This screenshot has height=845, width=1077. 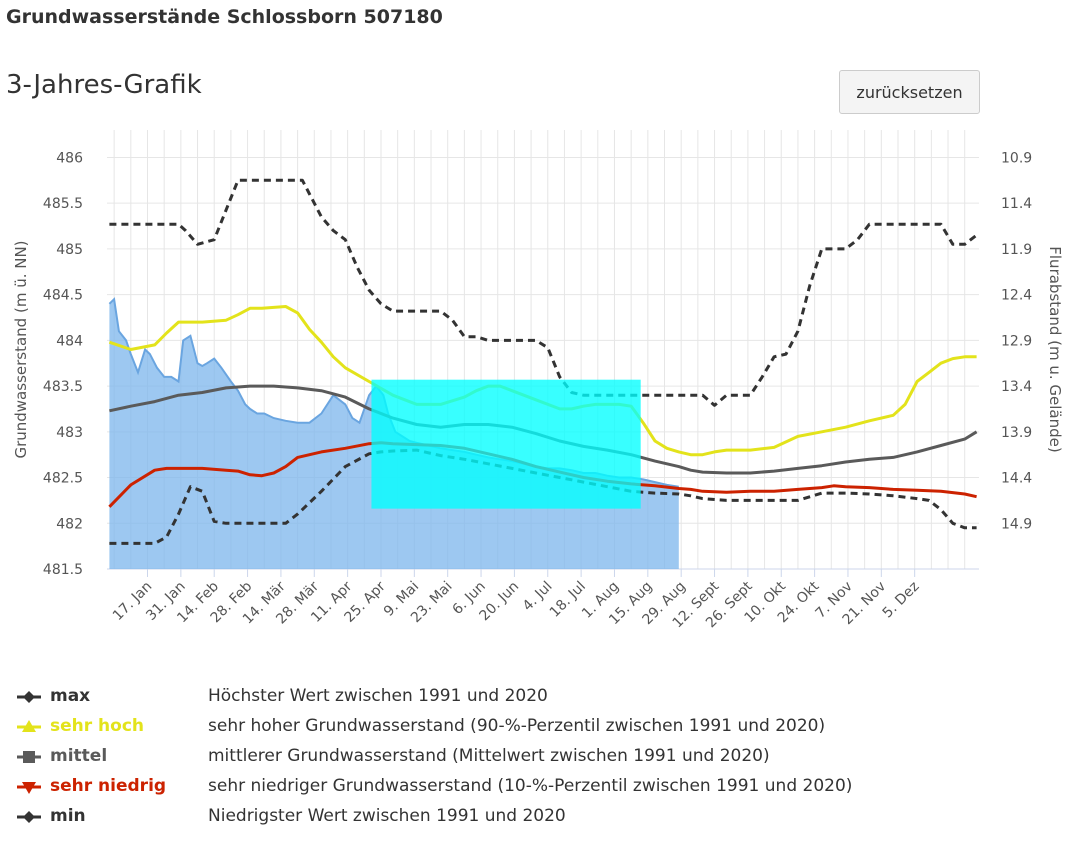 I want to click on highlight-selection, so click(x=506, y=444).